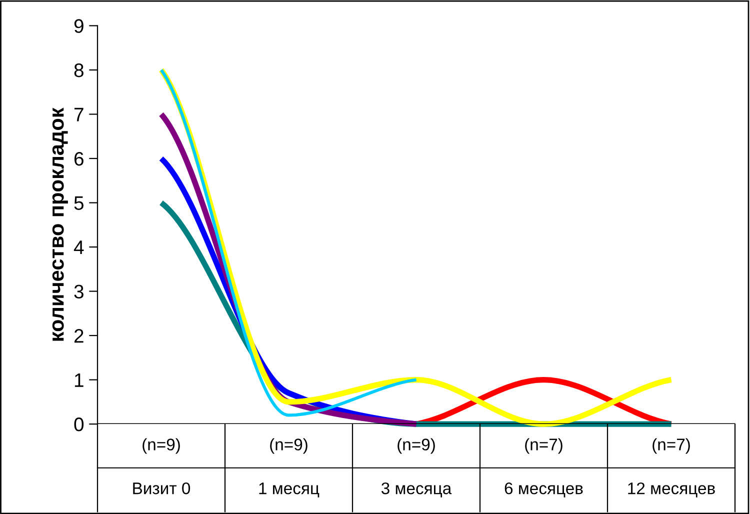 This screenshot has width=750, height=514. Describe the element at coordinates (79, 203) in the screenshot. I see `y-tick-label: 5` at that location.